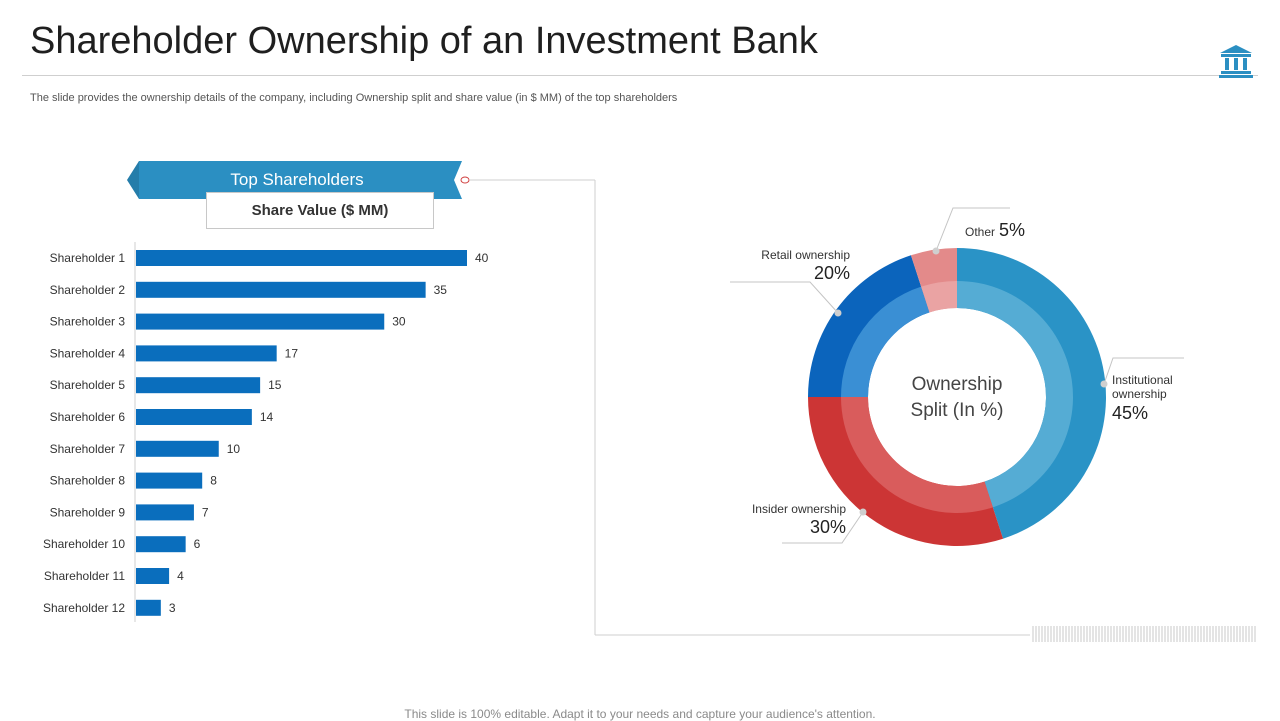 This screenshot has height=721, width=1280. What do you see at coordinates (180, 576) in the screenshot?
I see `bar-value-label: 4` at bounding box center [180, 576].